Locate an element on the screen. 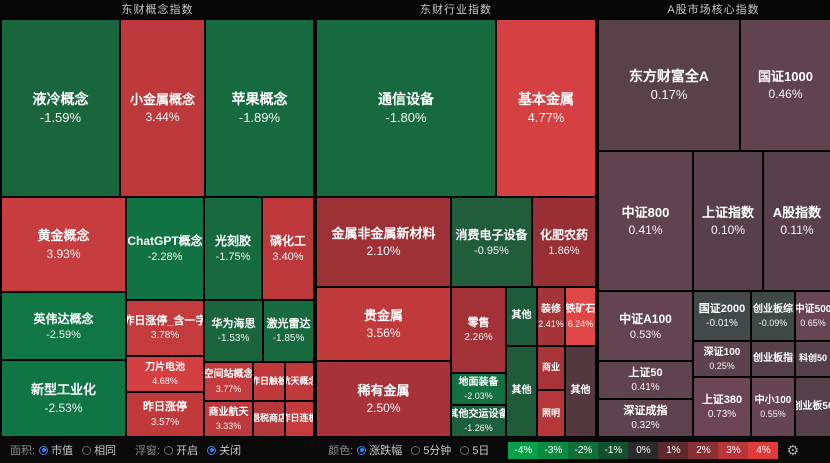 This screenshot has height=463, width=830. treemap-tile: 航天概念 is located at coordinates (299, 381).